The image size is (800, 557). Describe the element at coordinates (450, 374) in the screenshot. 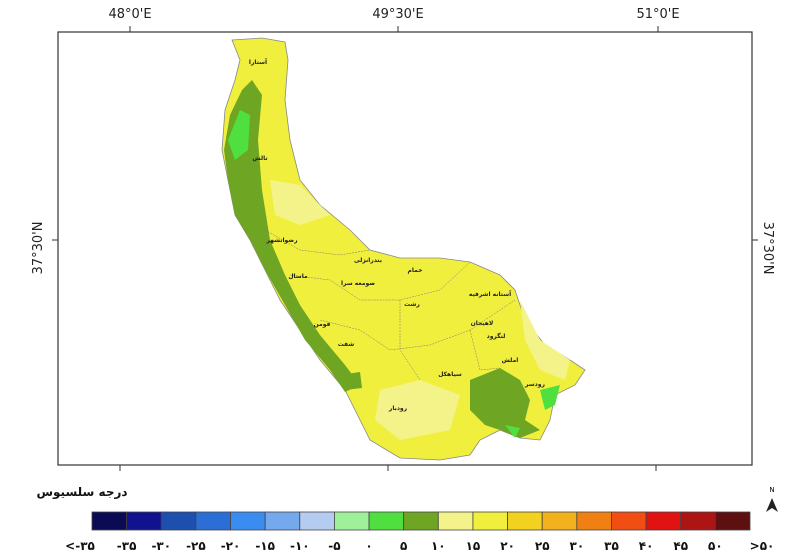

I see `place-label: سیاهکل` at that location.